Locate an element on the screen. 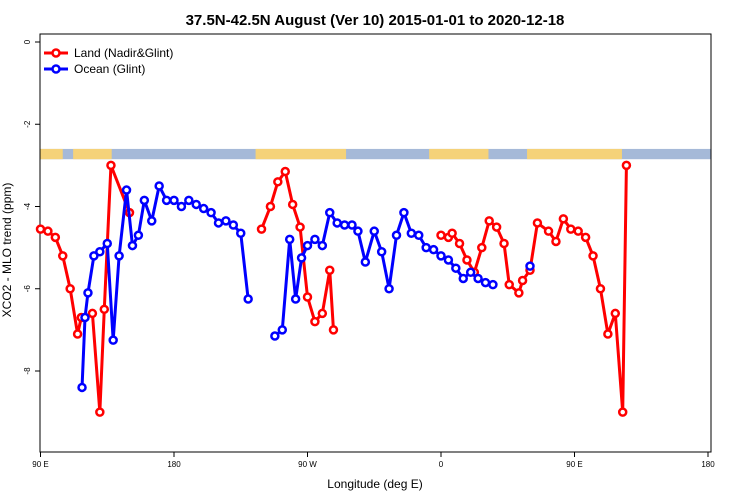 This screenshot has height=500, width=750. legend: Land (Nadir&Glint) Ocean (Glint) is located at coordinates (108, 61).